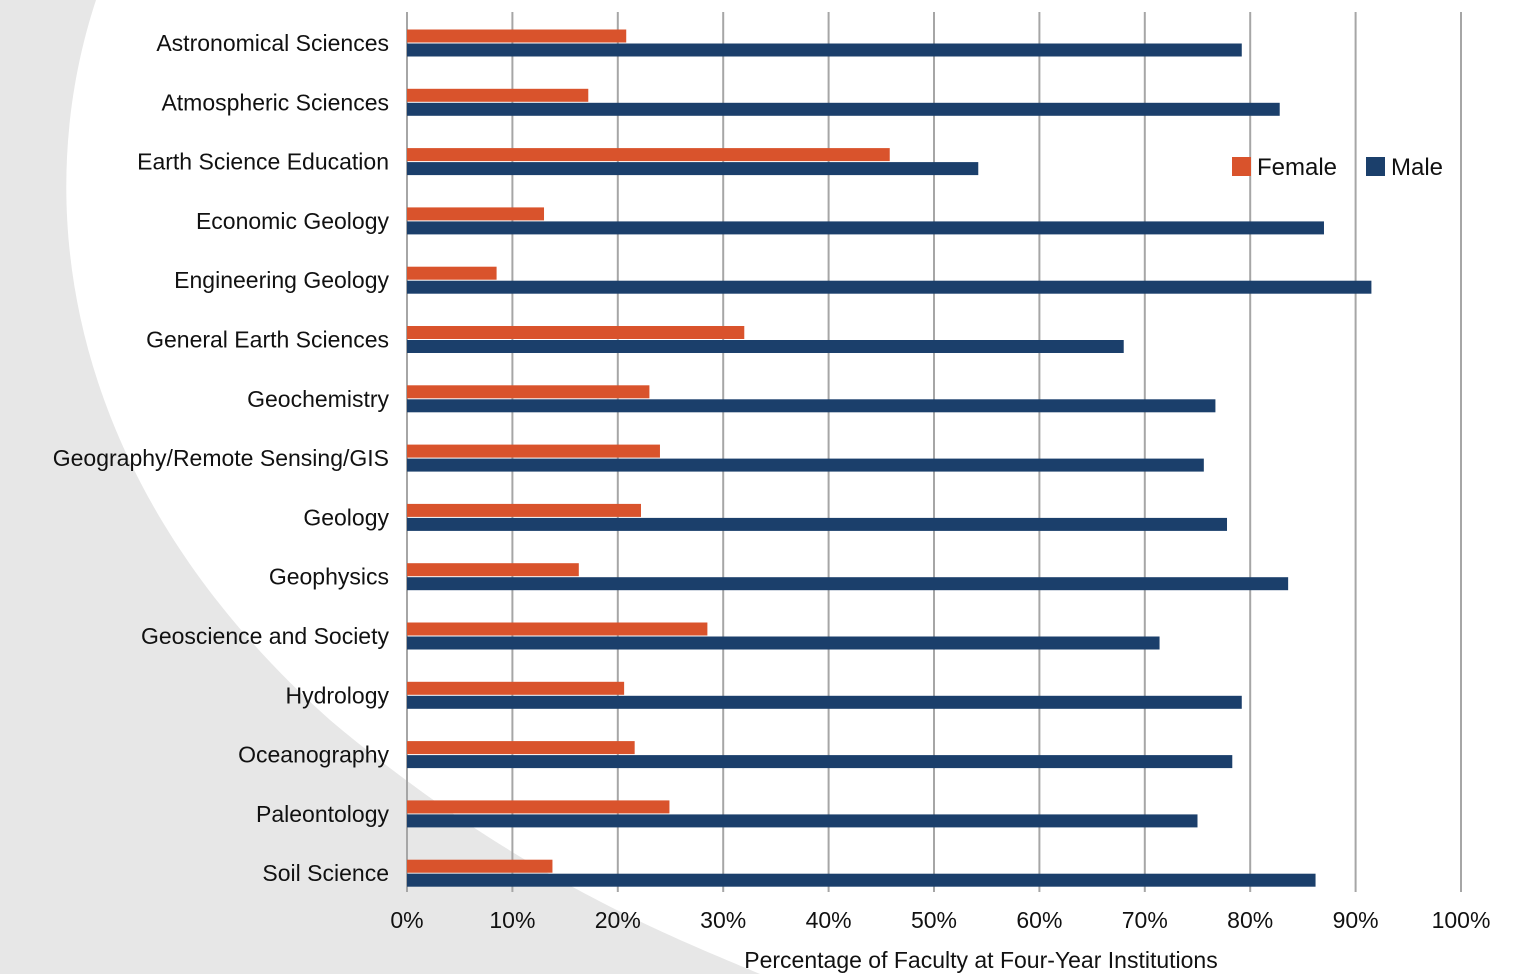 The width and height of the screenshot is (1513, 974). I want to click on category-label: Atmospheric Sciences, so click(275, 102).